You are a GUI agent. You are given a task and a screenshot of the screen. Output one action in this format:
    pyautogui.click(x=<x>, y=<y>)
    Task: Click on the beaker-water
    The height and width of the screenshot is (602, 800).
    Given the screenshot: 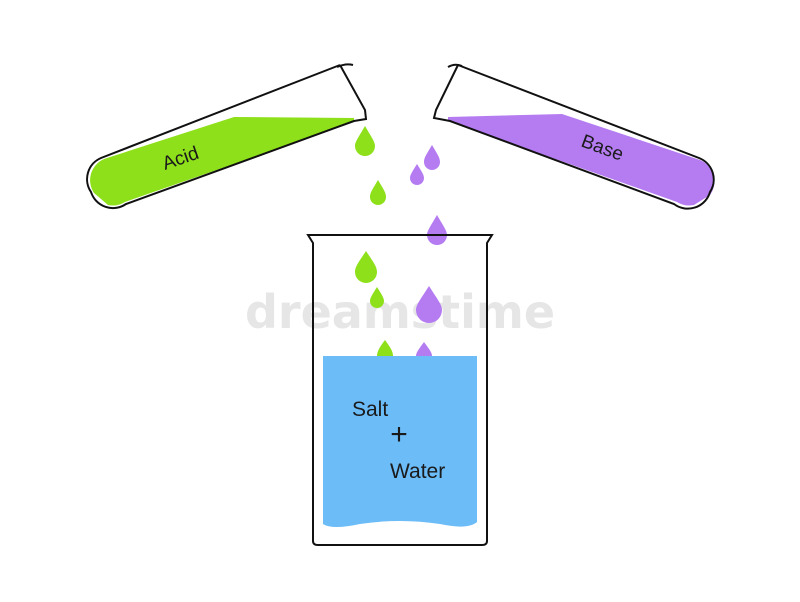 What is the action you would take?
    pyautogui.click(x=400, y=441)
    